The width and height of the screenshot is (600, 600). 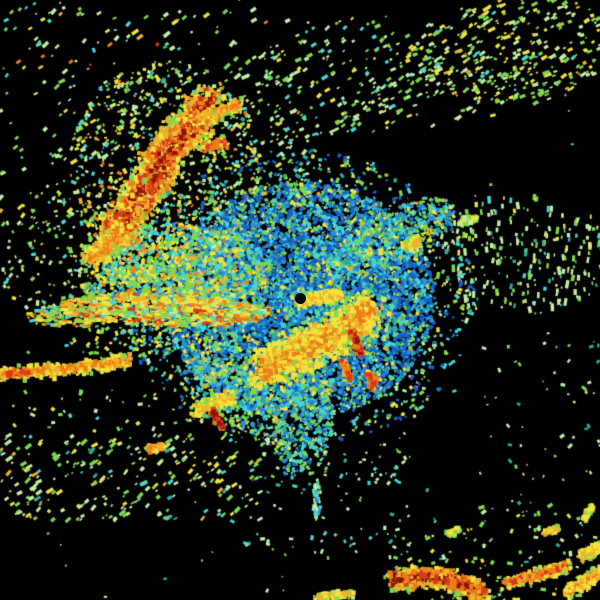 I want to click on radar-site-marker, so click(x=300, y=298).